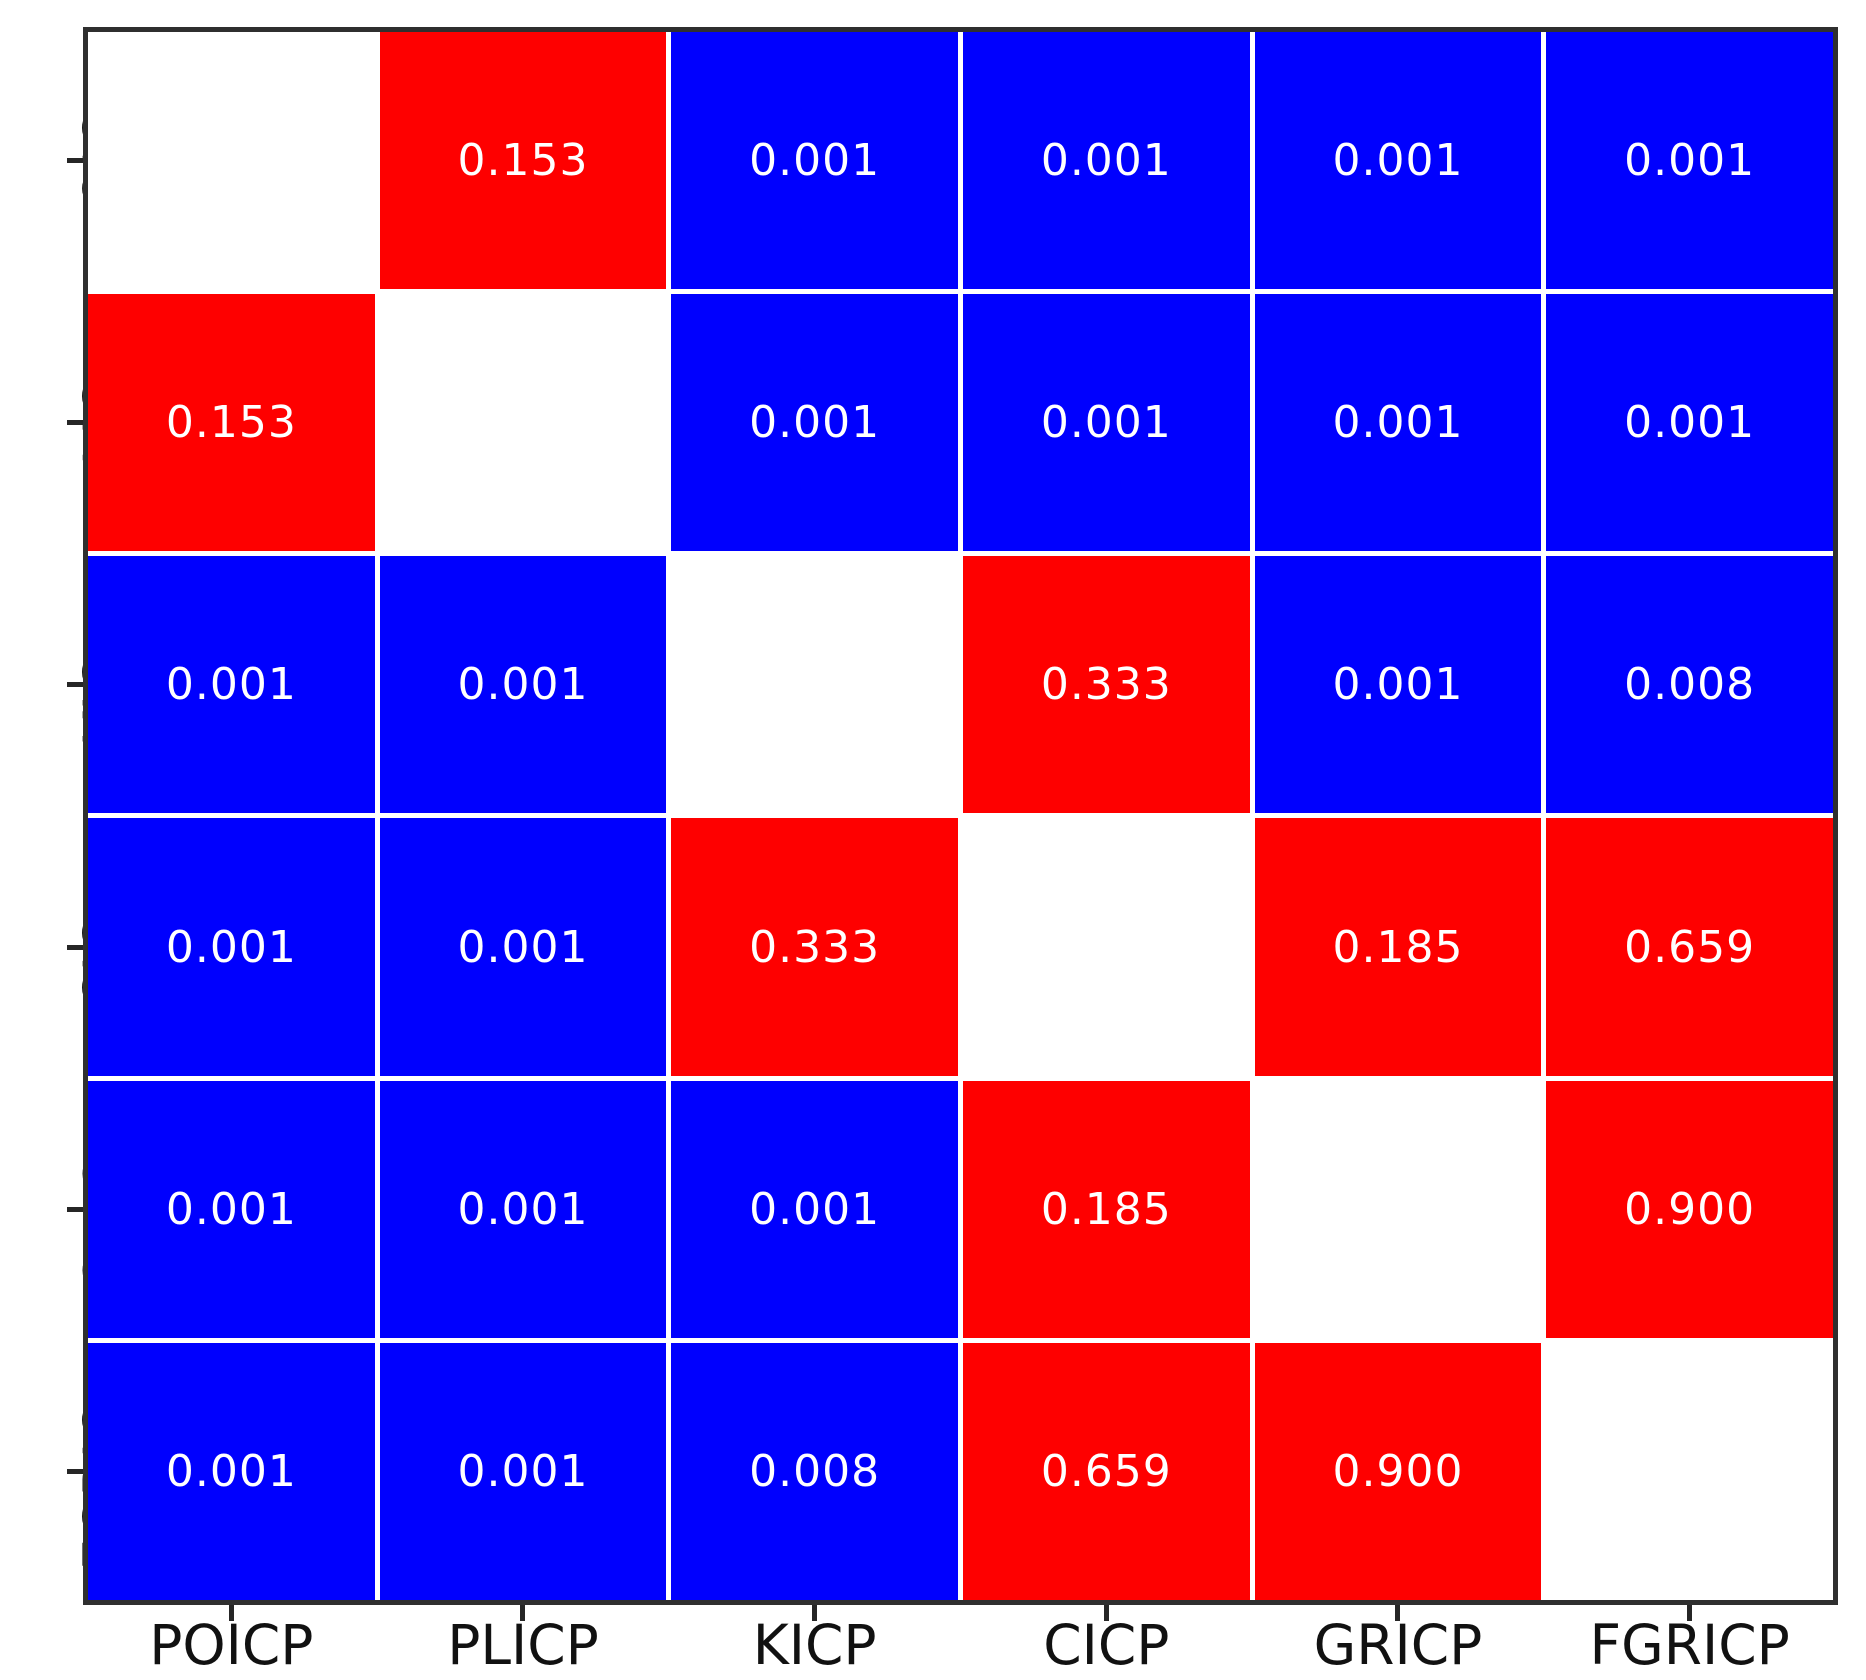  Describe the element at coordinates (1106, 1645) in the screenshot. I see `x-axis-label: CICP` at that location.